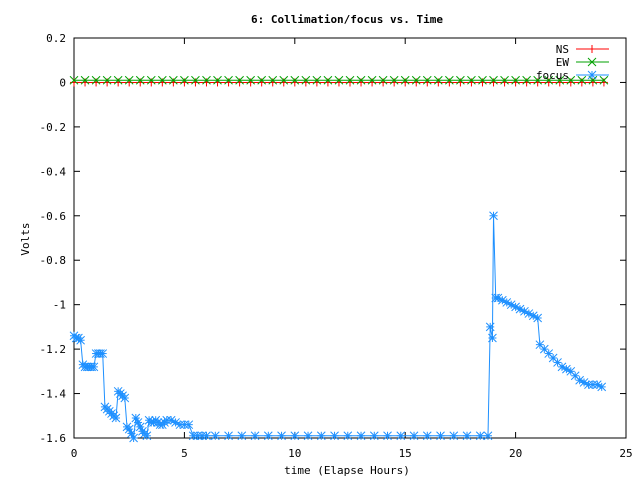  What do you see at coordinates (53, 216) in the screenshot?
I see `y-tick-label: -0.6` at bounding box center [53, 216].